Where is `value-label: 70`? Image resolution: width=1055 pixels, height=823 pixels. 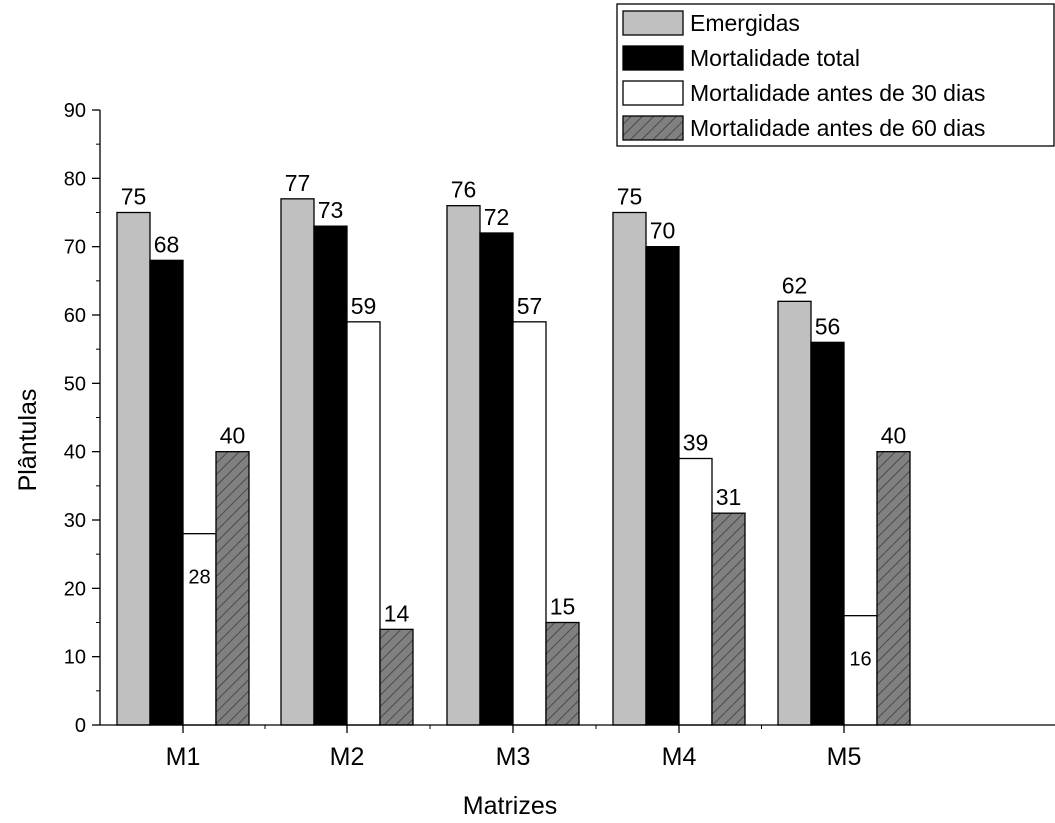 value-label: 70 is located at coordinates (663, 231).